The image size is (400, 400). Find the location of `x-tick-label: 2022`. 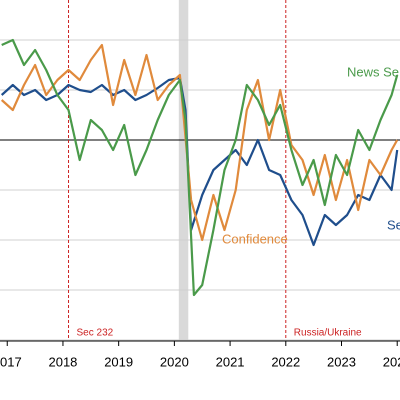

x-tick-label: 2022 is located at coordinates (285, 361).